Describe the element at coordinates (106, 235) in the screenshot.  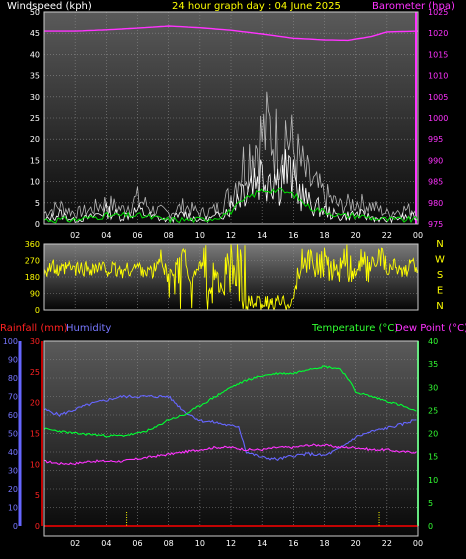
I see `wind-x-tick-label: 04` at that location.